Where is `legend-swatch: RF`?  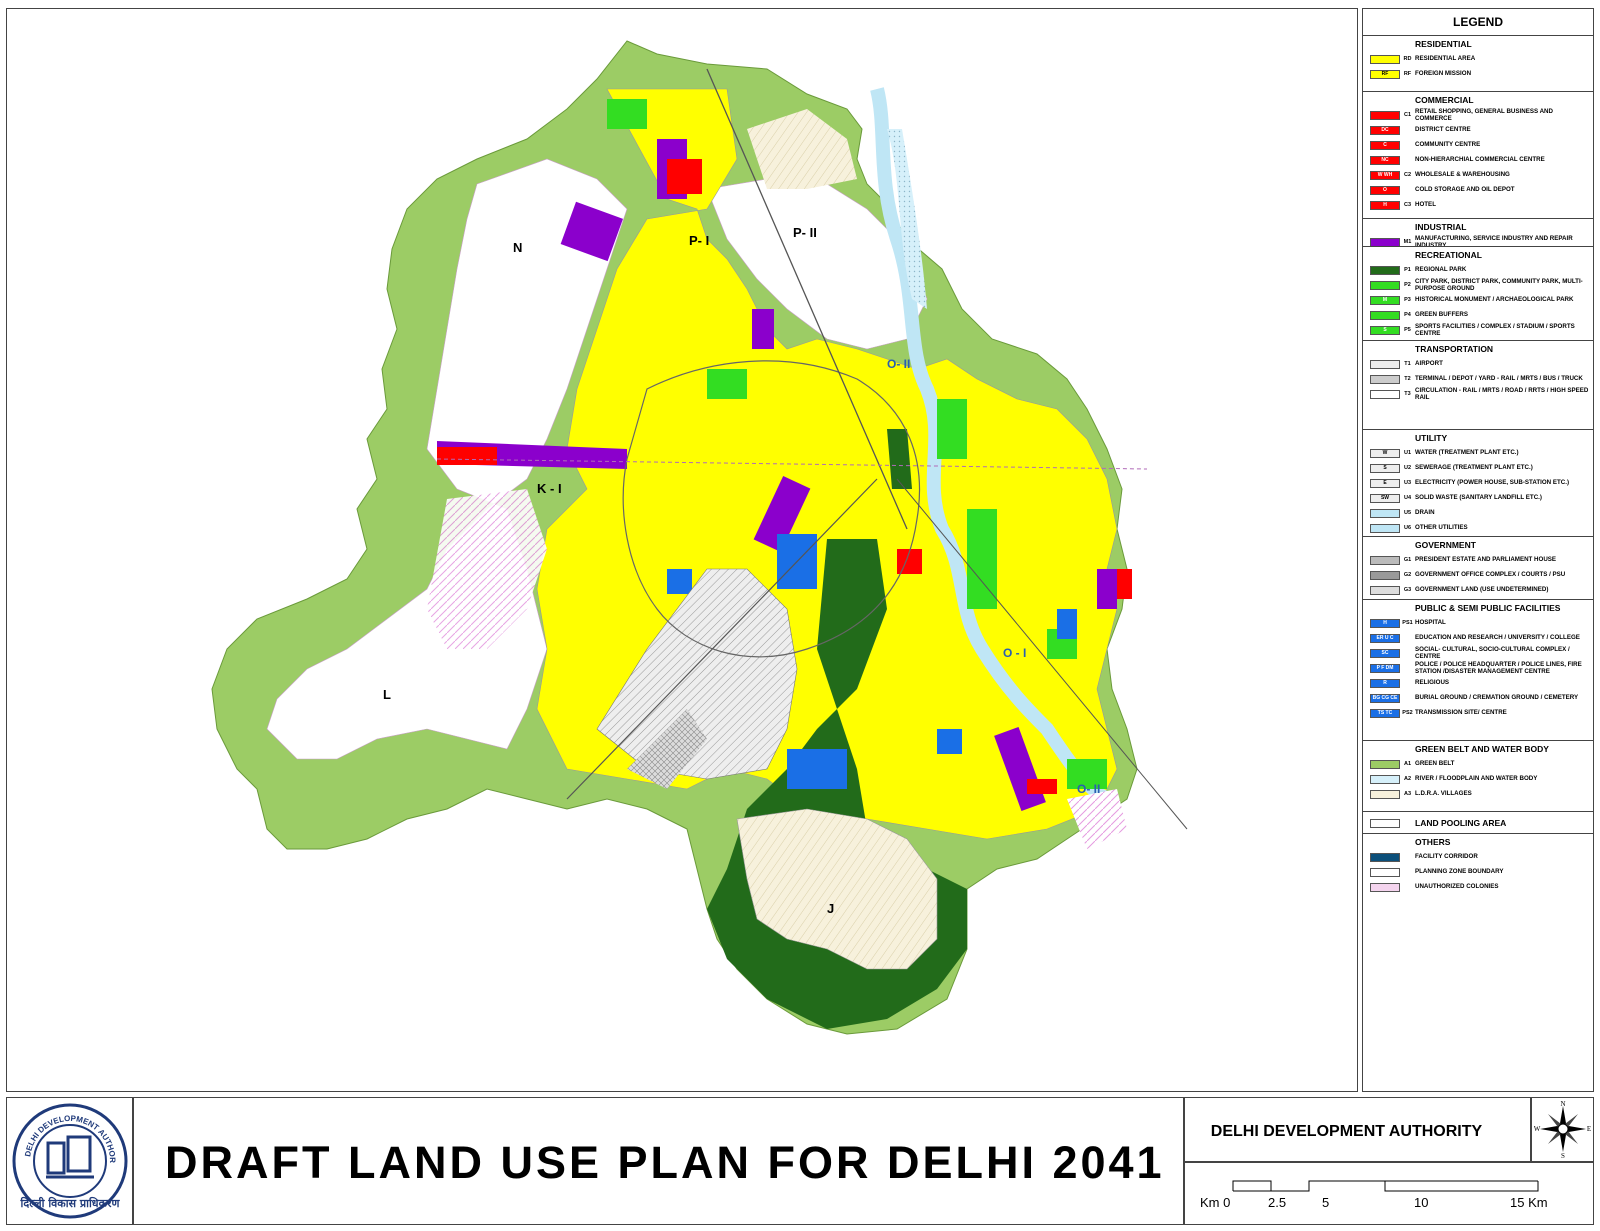
legend-swatch: RF is located at coordinates (1385, 74).